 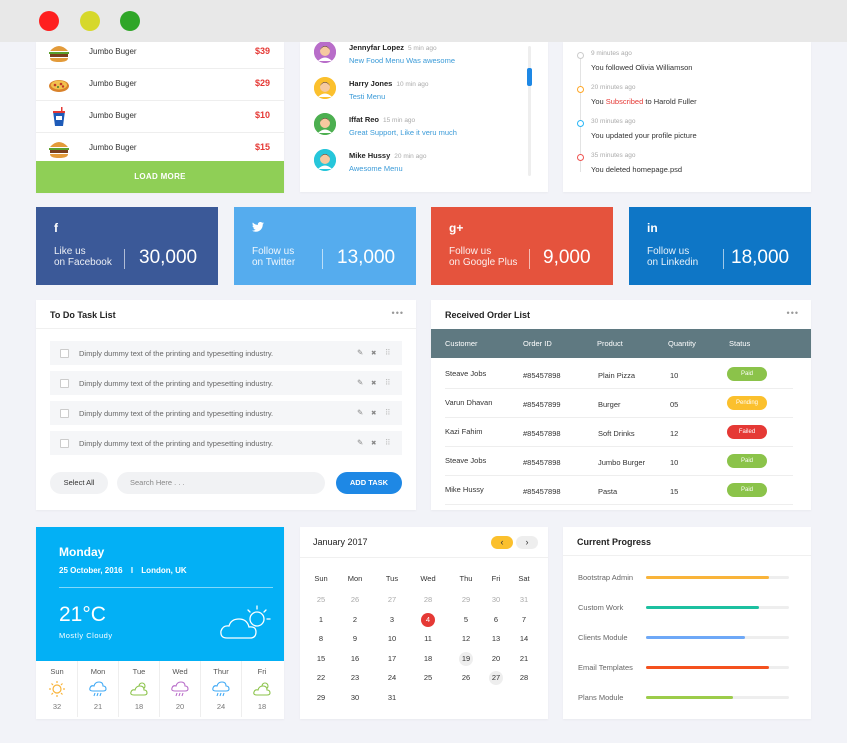 I want to click on social-label-line1: Follow us, so click(x=668, y=251).